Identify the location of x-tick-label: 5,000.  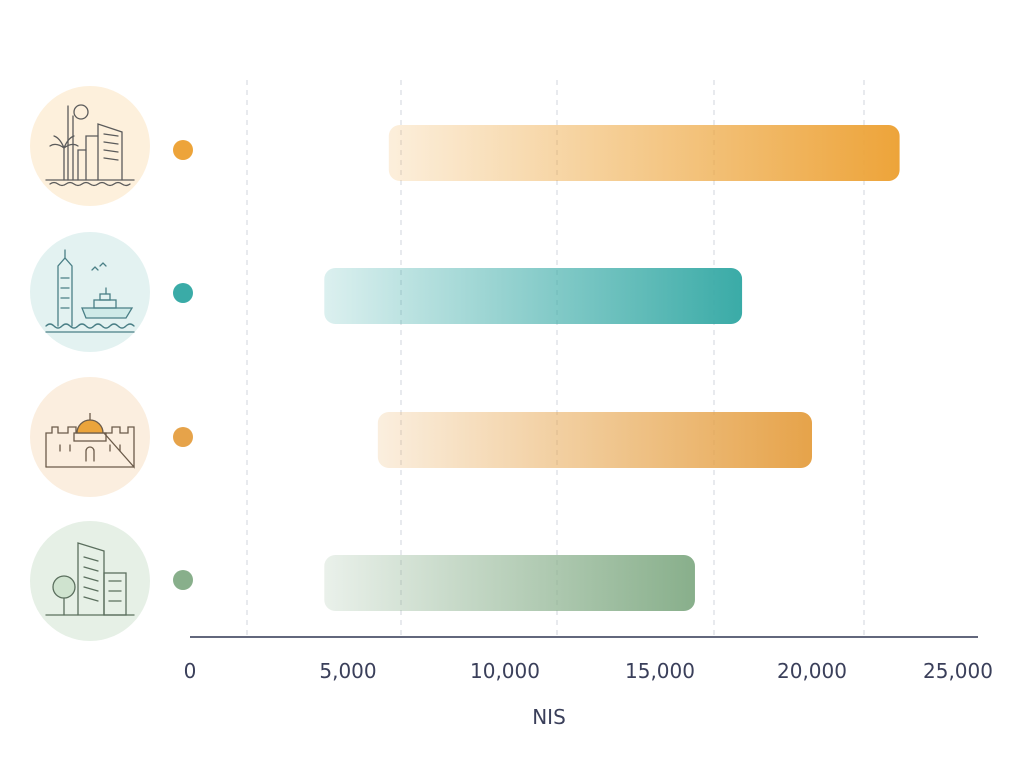
(347, 671).